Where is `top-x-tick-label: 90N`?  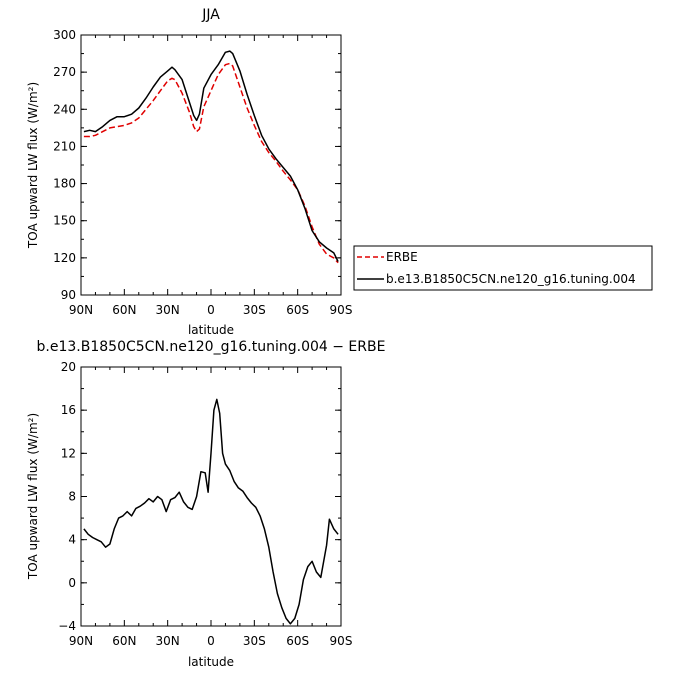 top-x-tick-label: 90N is located at coordinates (81, 310).